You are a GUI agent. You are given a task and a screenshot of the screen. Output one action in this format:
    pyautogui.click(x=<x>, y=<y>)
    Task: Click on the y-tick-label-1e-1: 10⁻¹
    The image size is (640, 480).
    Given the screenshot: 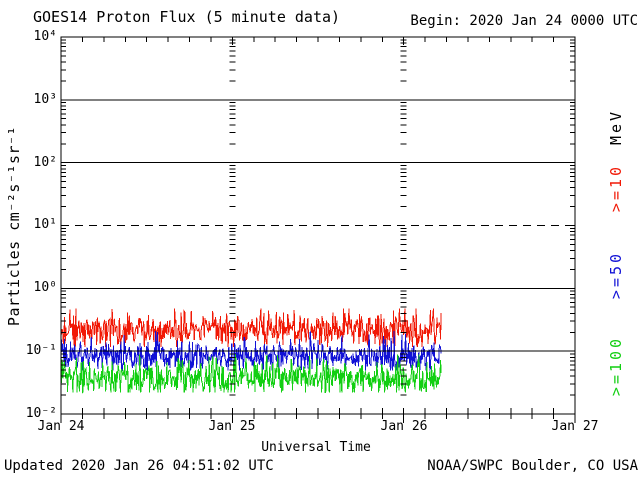 What is the action you would take?
    pyautogui.click(x=41, y=350)
    